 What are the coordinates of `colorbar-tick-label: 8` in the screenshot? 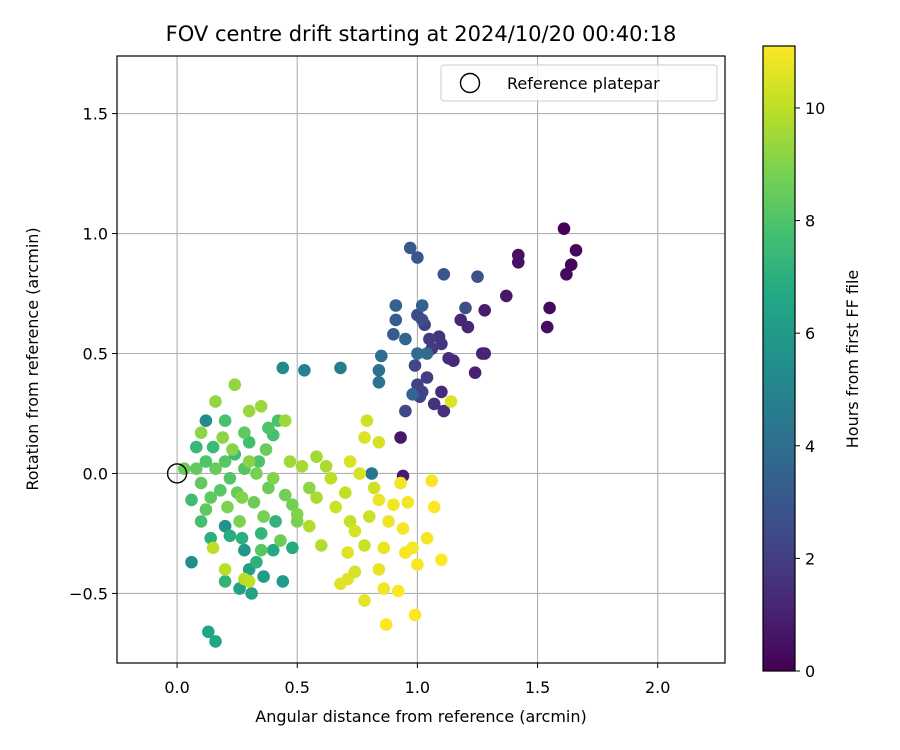 It's located at (810, 221).